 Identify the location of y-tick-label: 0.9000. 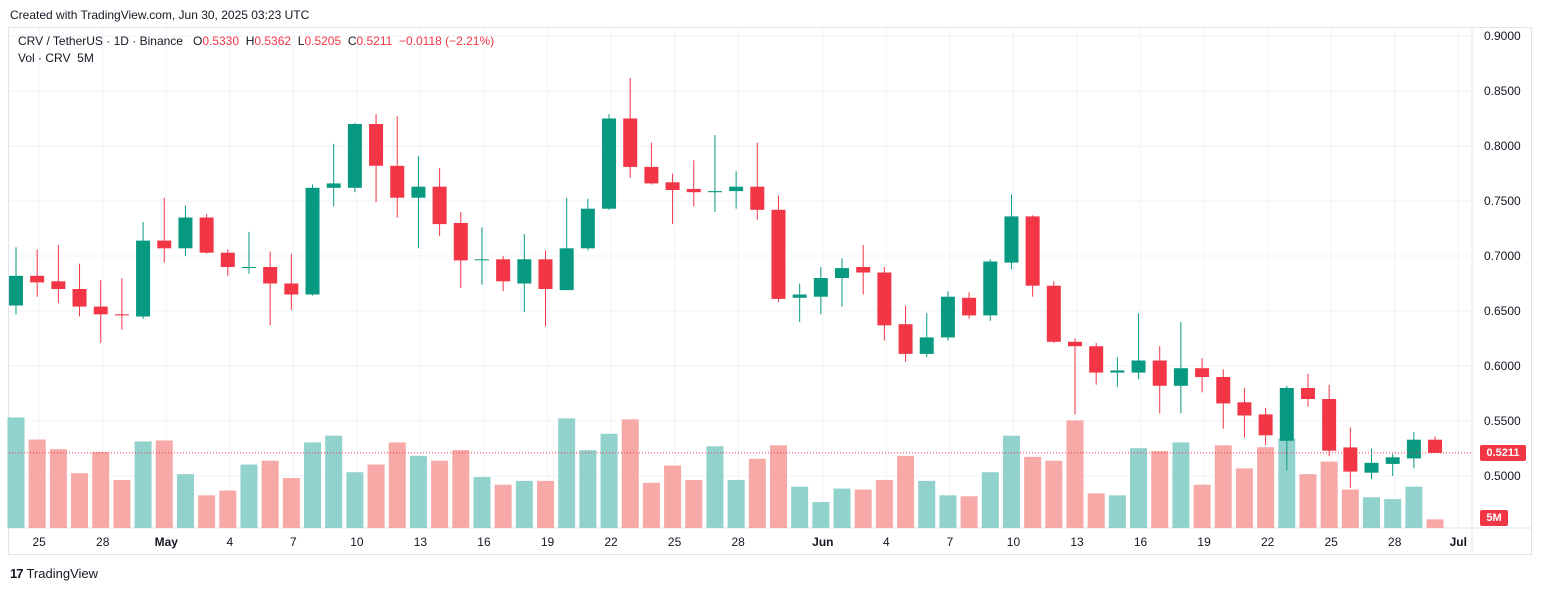
(1502, 36).